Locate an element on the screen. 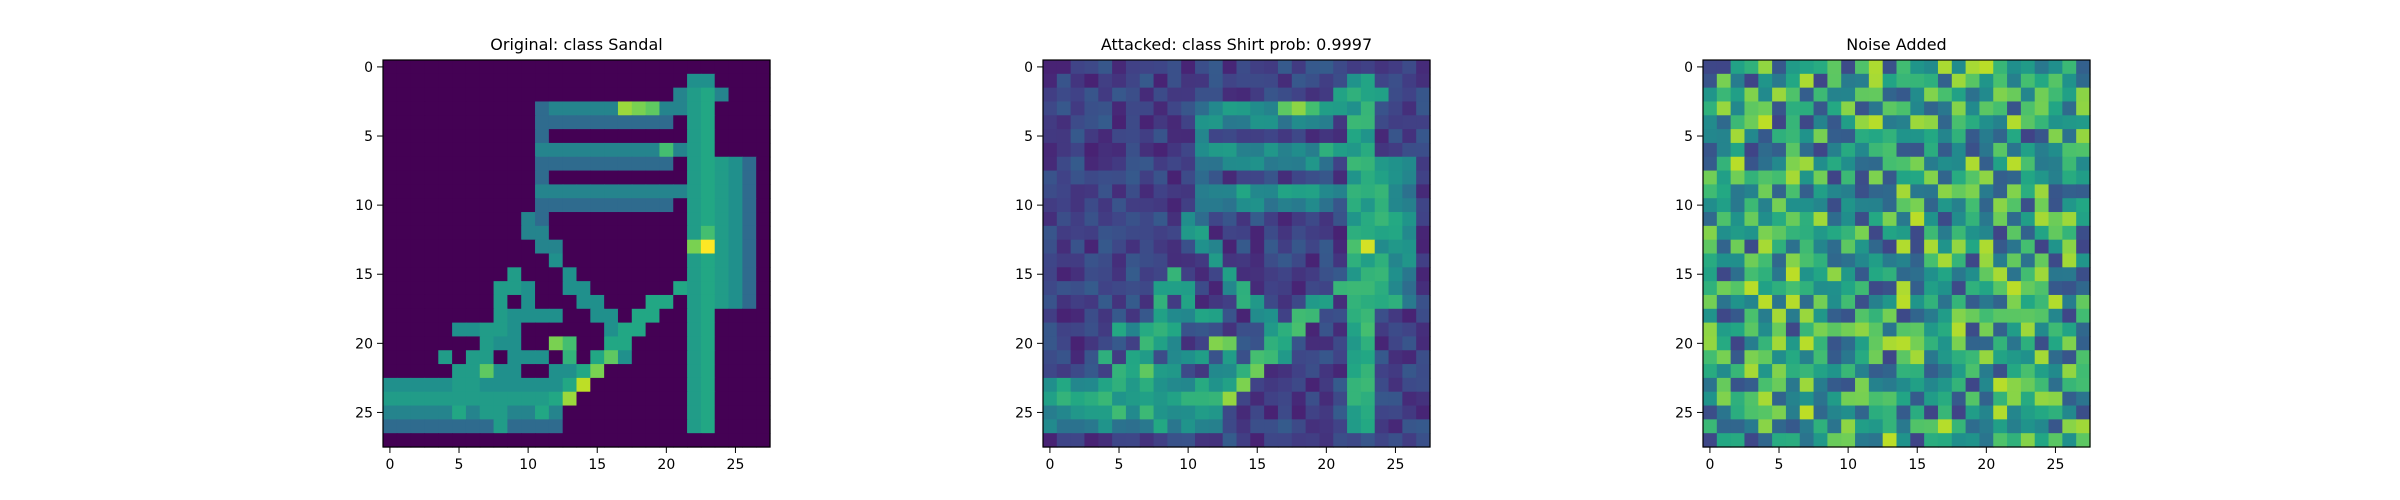 The image size is (2400, 500). x-tick-label: 25 is located at coordinates (2056, 465).